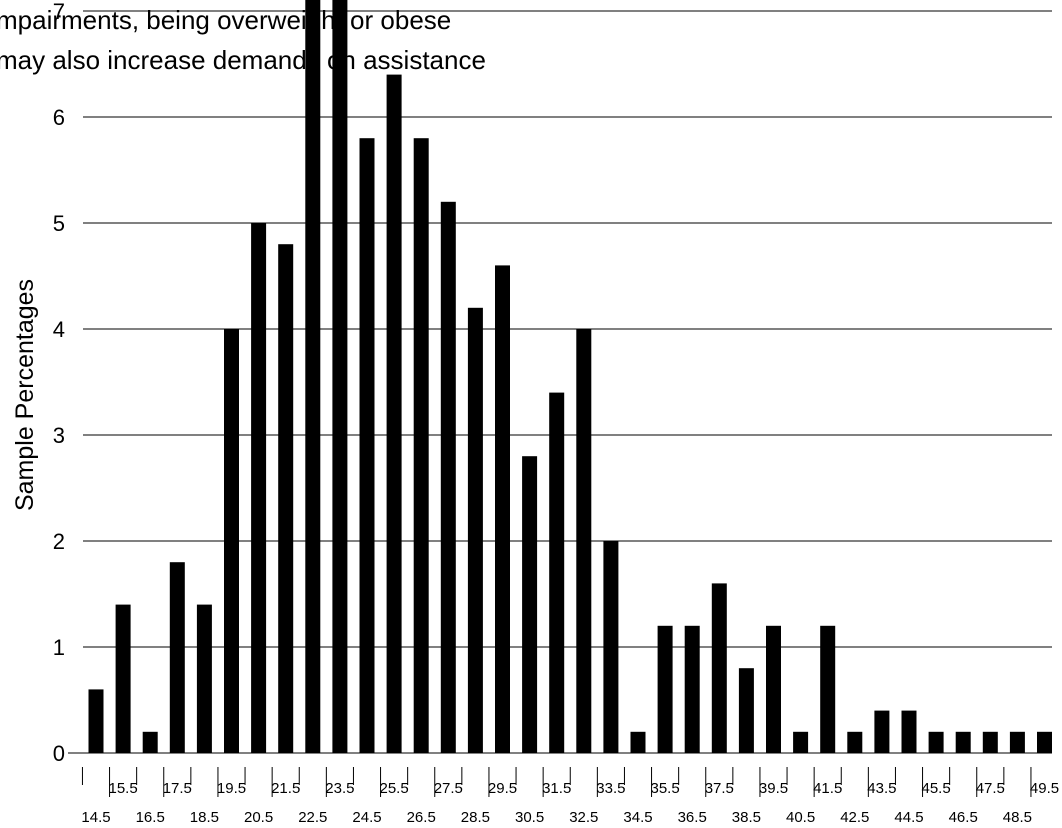  What do you see at coordinates (421, 817) in the screenshot?
I see `x-tick-label: 26.5` at bounding box center [421, 817].